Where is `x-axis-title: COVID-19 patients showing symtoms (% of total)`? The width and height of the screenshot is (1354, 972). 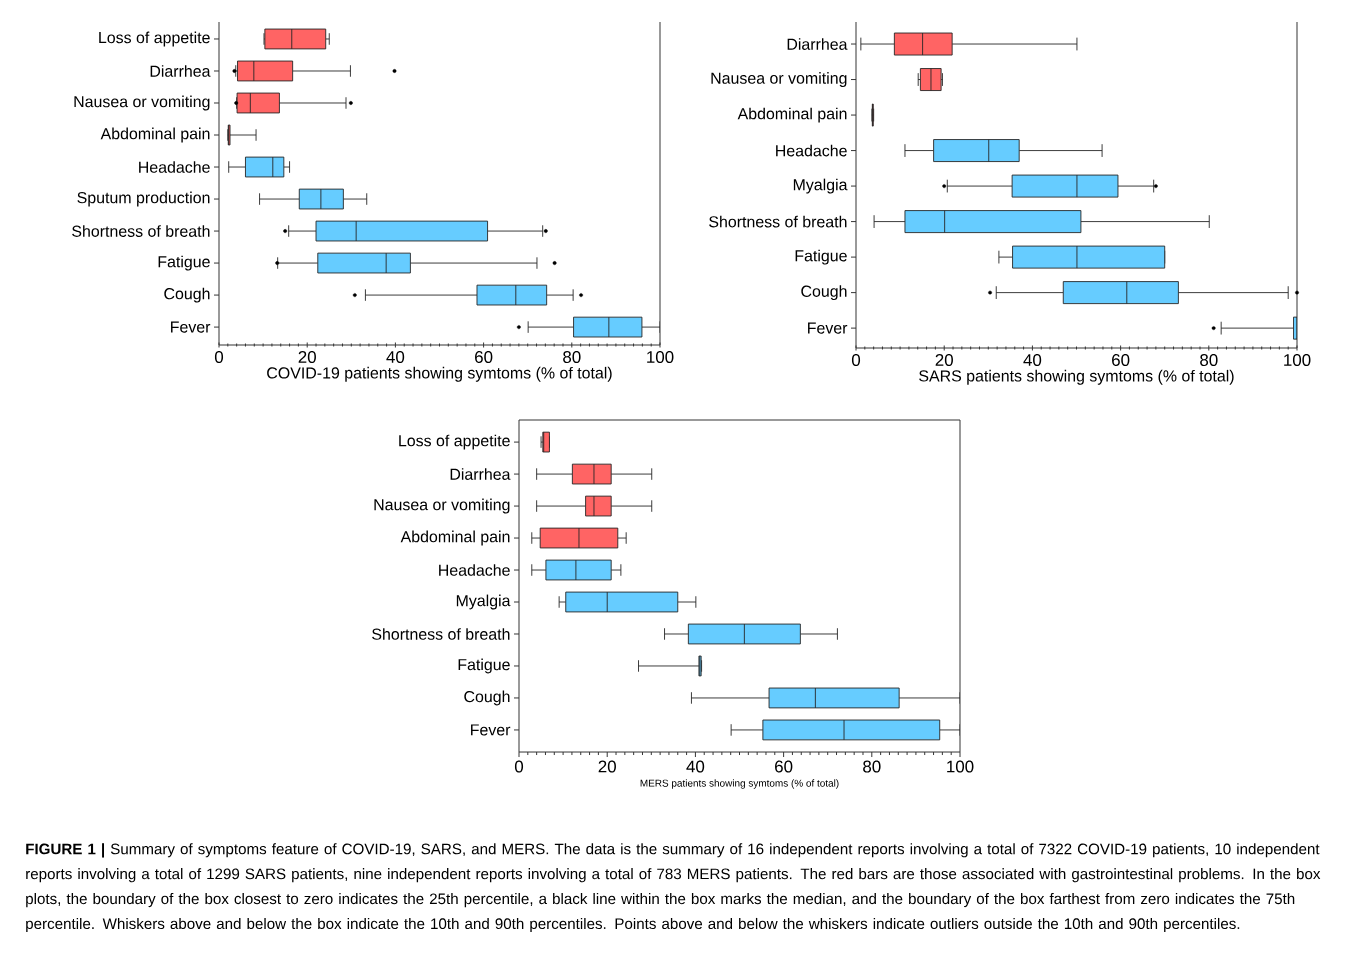 x-axis-title: COVID-19 patients showing symtoms (% of total) is located at coordinates (439, 374).